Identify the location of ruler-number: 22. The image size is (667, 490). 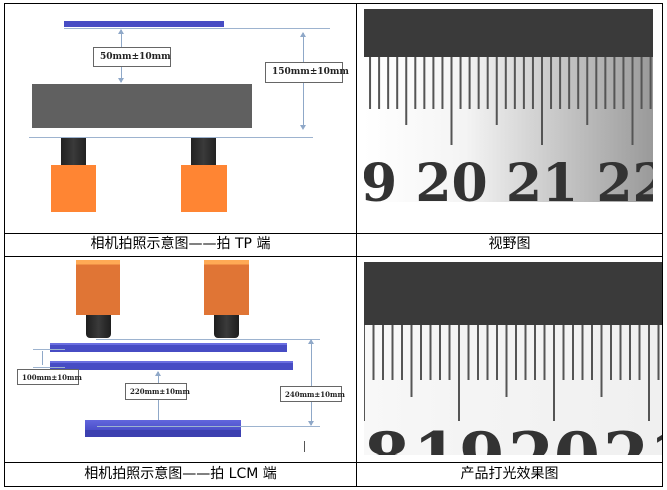
(624, 177).